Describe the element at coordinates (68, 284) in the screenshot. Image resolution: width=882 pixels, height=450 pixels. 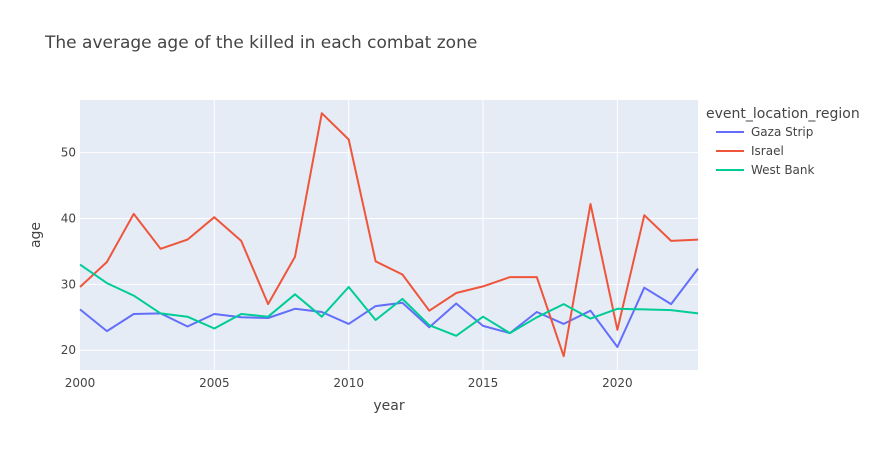
I see `y-tick-label: 30` at that location.